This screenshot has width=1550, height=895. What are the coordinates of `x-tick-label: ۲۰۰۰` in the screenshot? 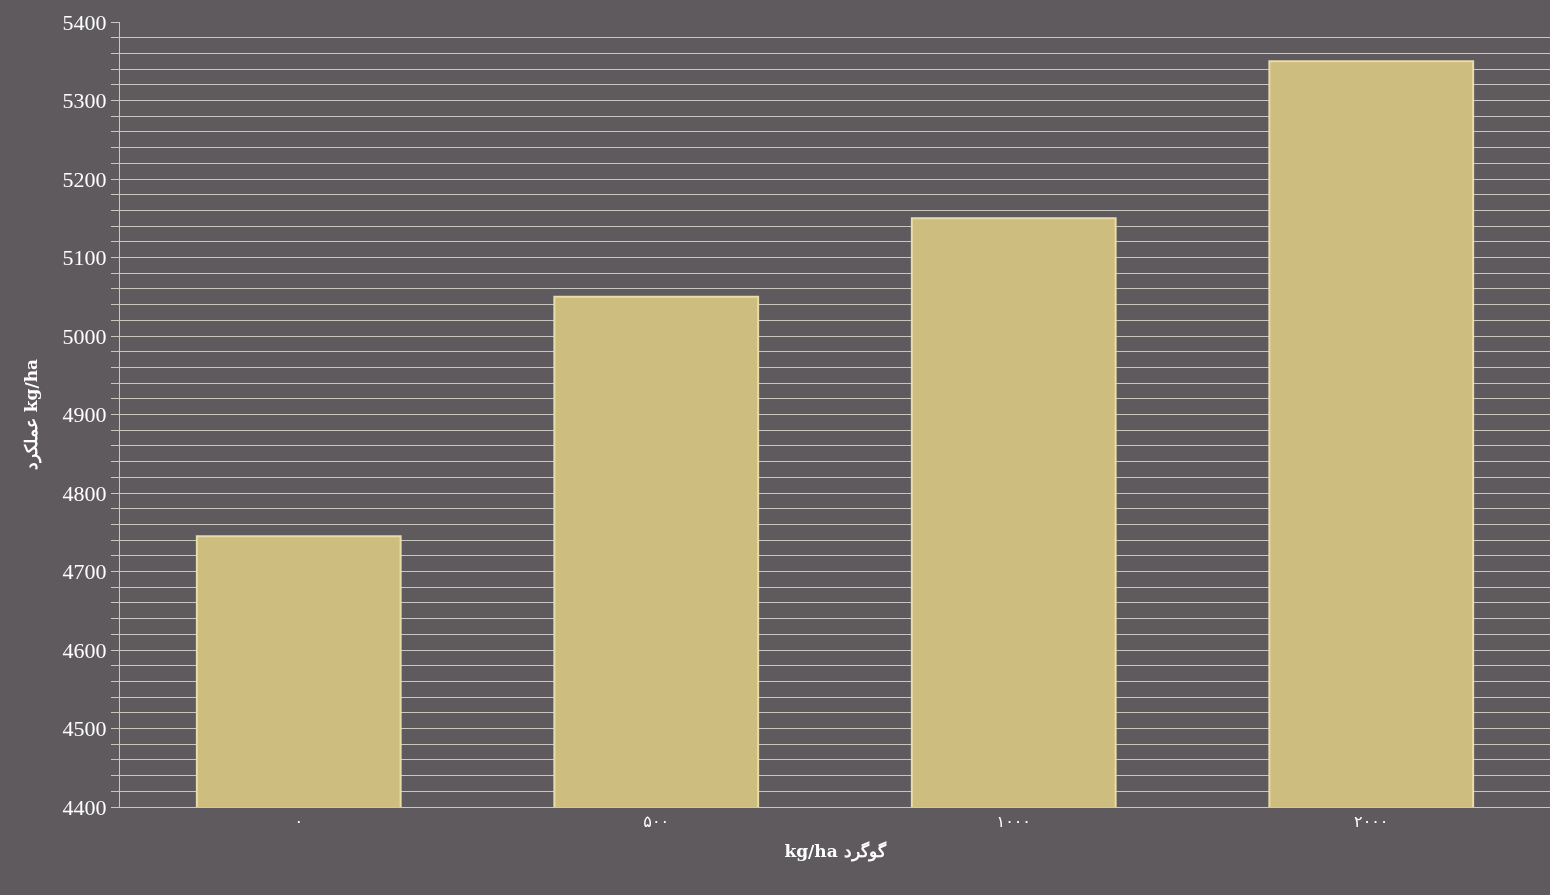 It's located at (1371, 822).